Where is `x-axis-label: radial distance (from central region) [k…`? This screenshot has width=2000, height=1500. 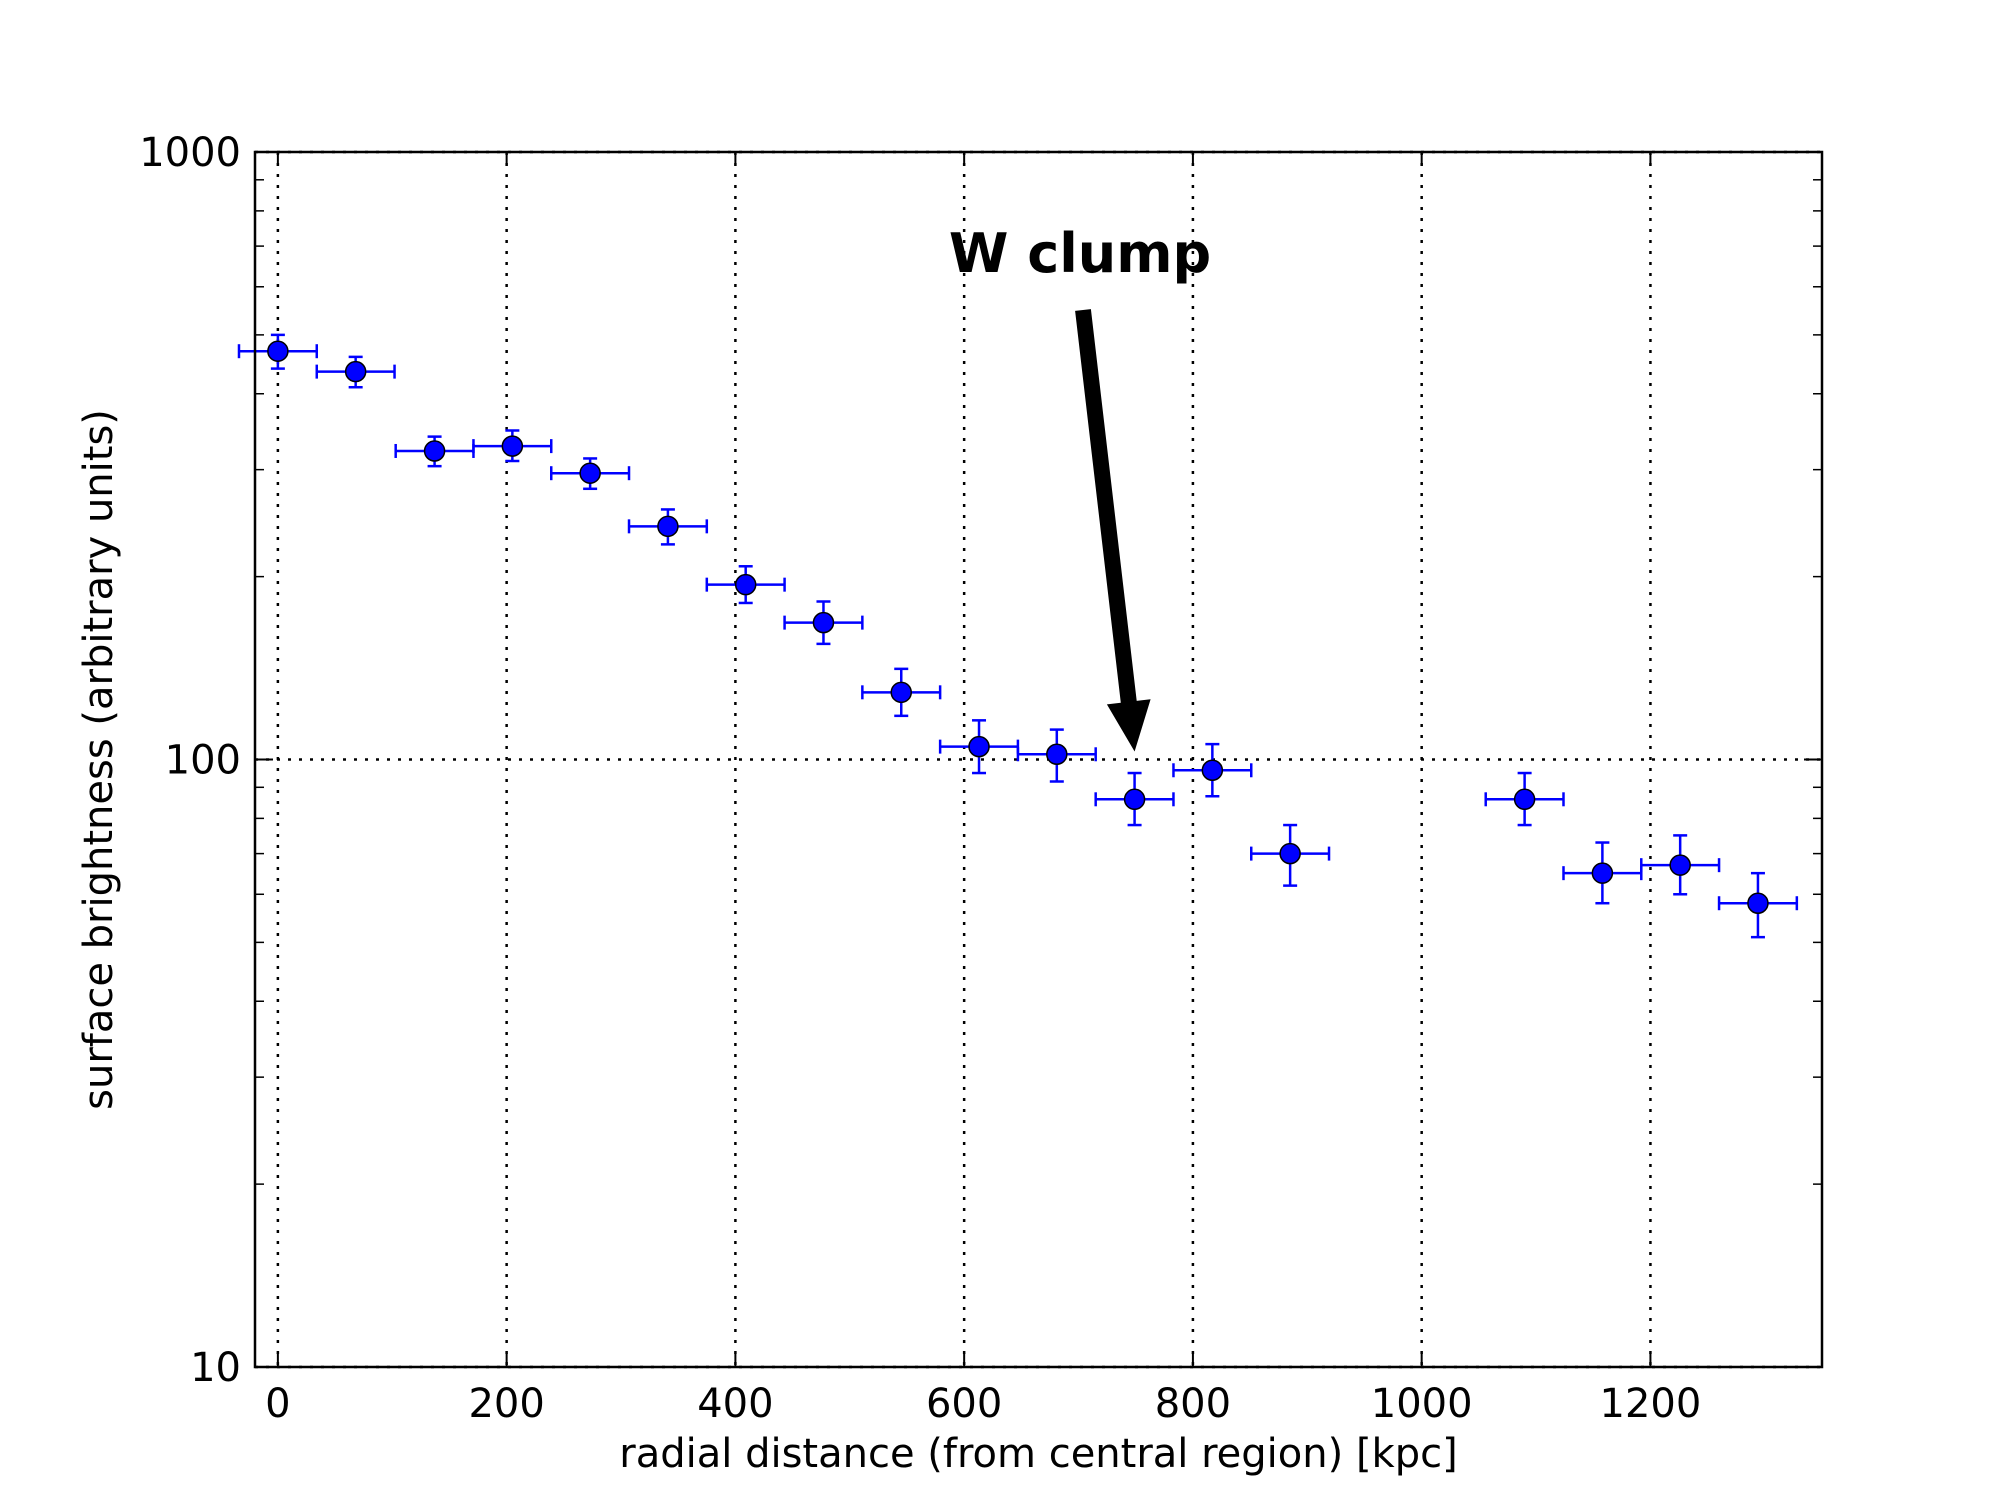
x-axis-label: radial distance (from central region) [k… is located at coordinates (1038, 1454).